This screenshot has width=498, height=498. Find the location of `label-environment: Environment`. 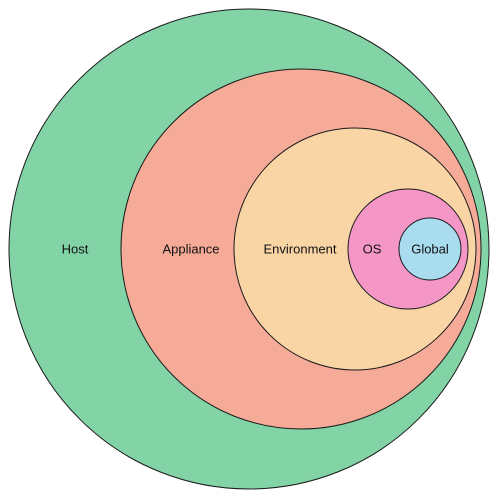

label-environment: Environment is located at coordinates (300, 249).